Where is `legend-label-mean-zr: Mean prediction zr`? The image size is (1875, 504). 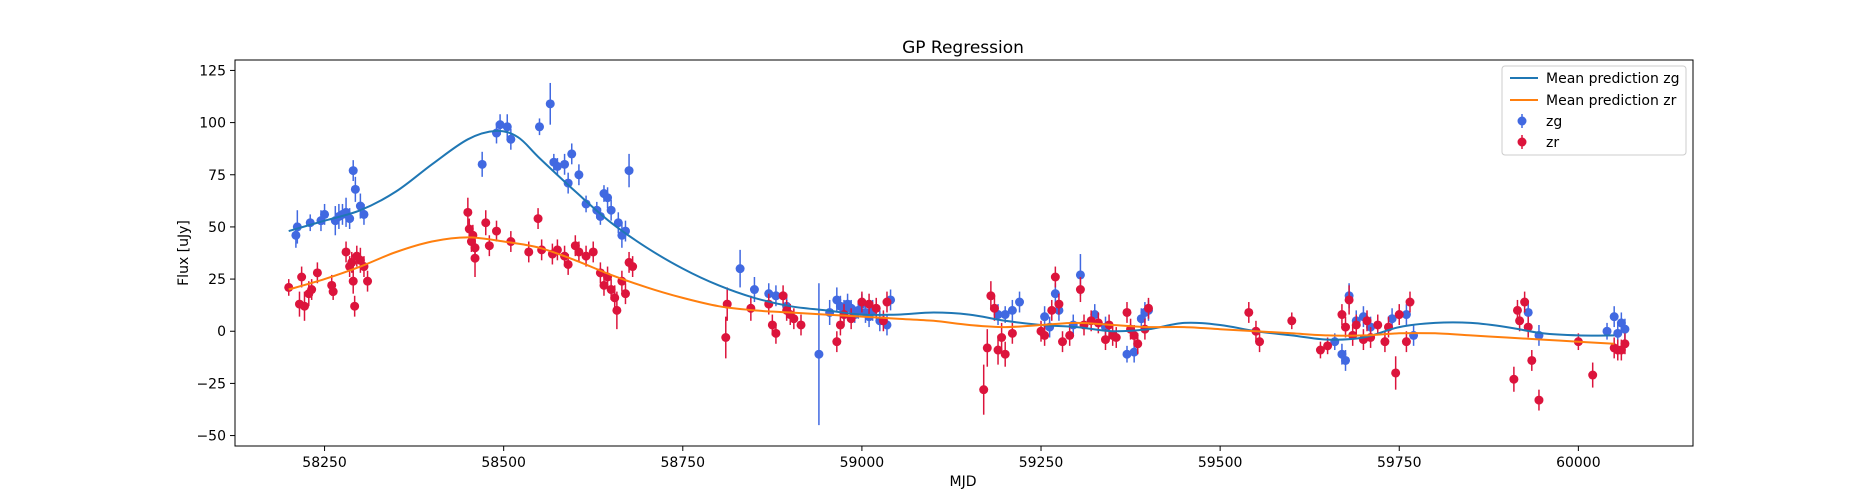 legend-label-mean-zr: Mean prediction zr is located at coordinates (1611, 101).